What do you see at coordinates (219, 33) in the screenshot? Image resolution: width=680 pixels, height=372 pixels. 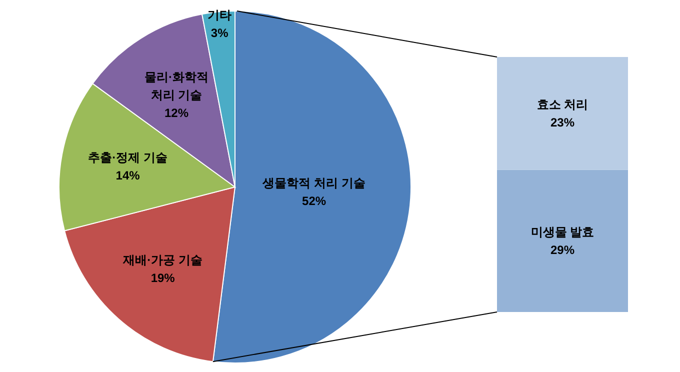 I see `data-label: 3%` at bounding box center [219, 33].